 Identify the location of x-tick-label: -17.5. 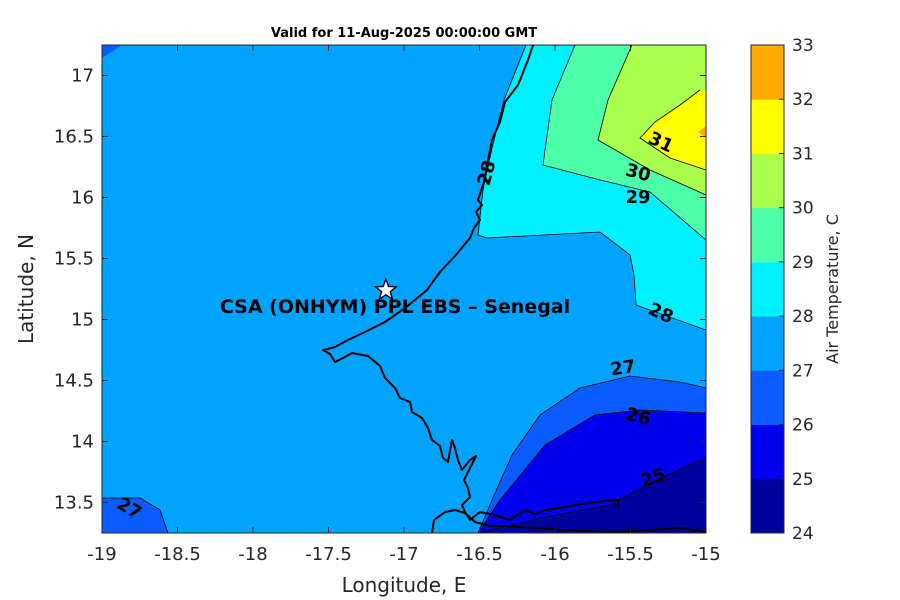
(328, 554).